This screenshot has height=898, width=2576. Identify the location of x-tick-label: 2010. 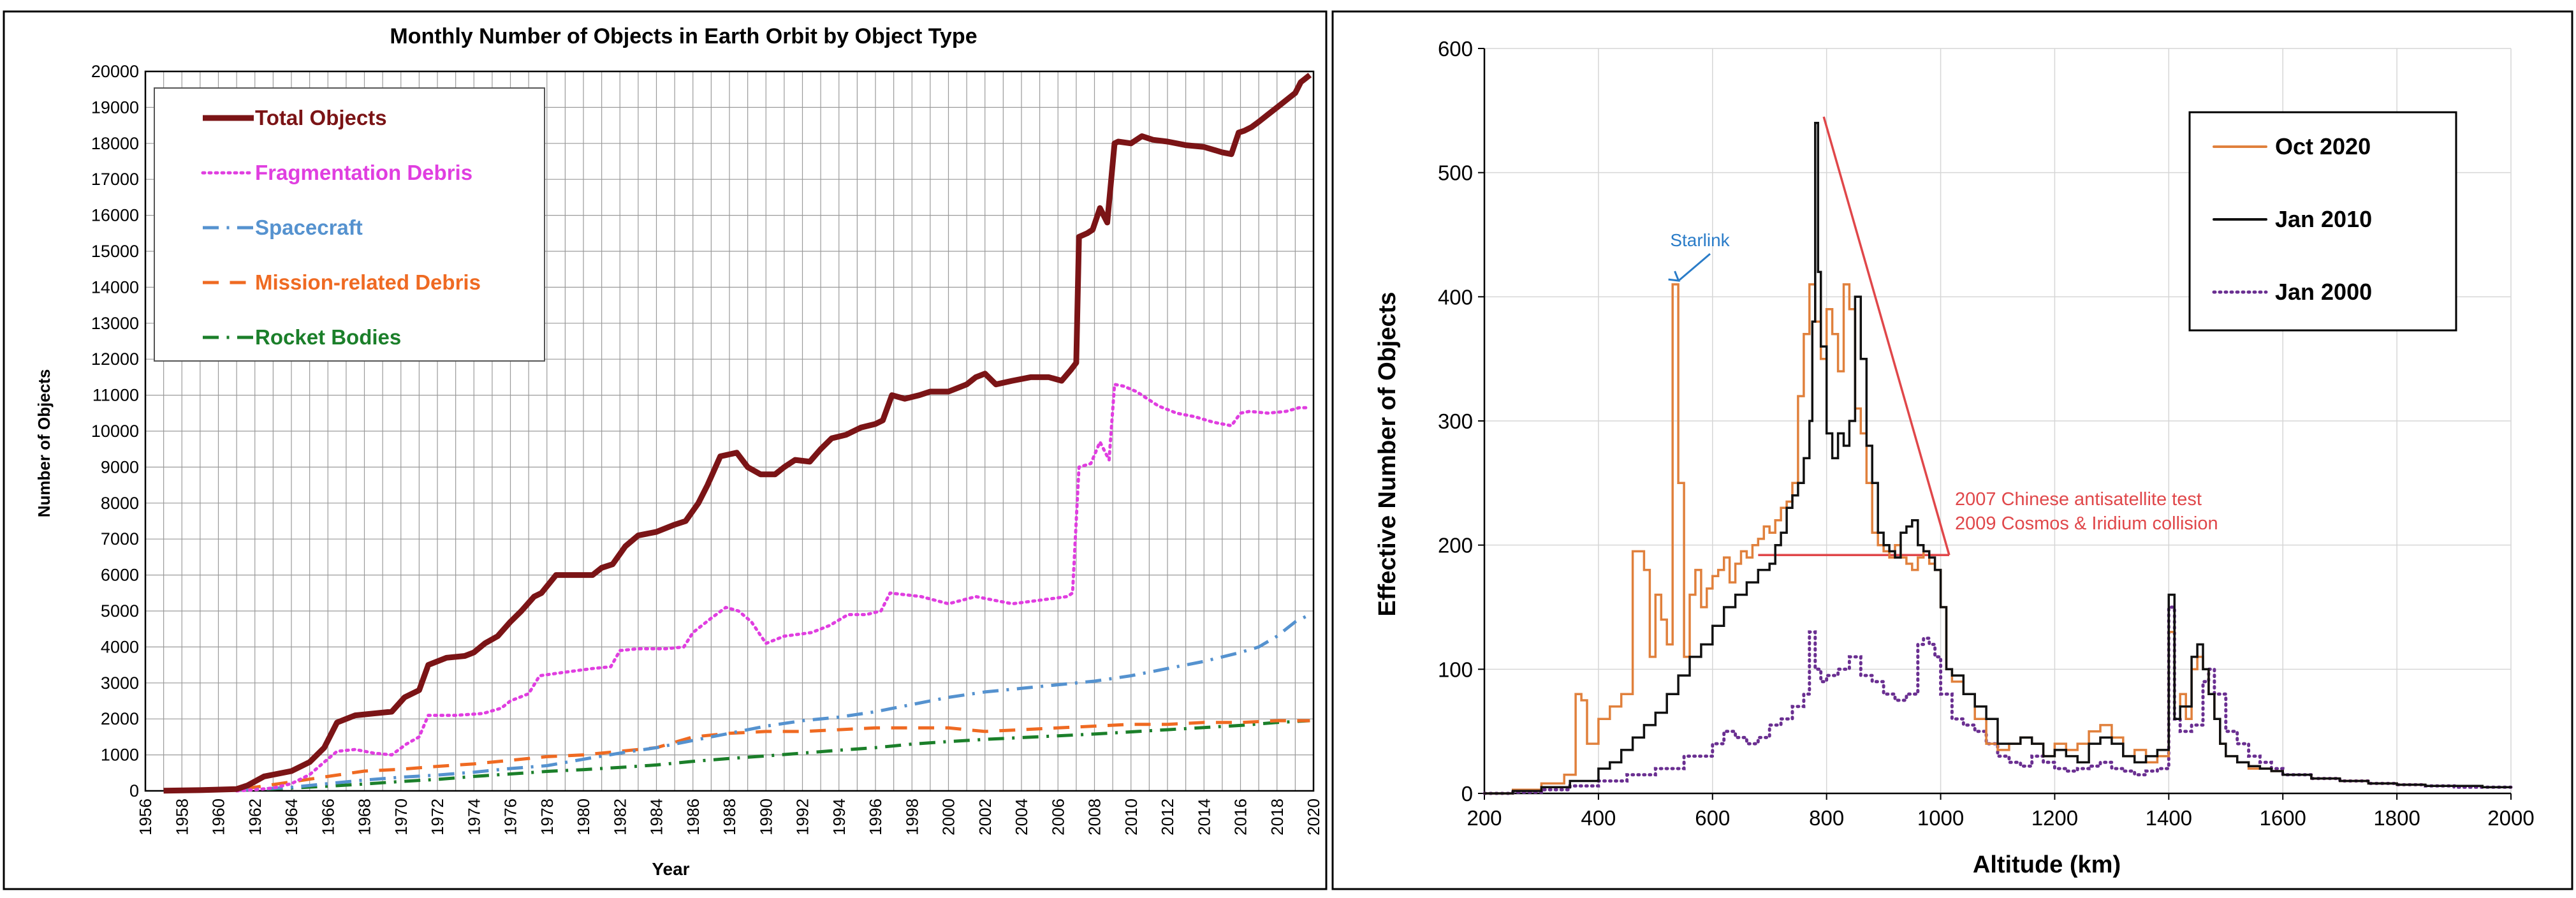
(1131, 817).